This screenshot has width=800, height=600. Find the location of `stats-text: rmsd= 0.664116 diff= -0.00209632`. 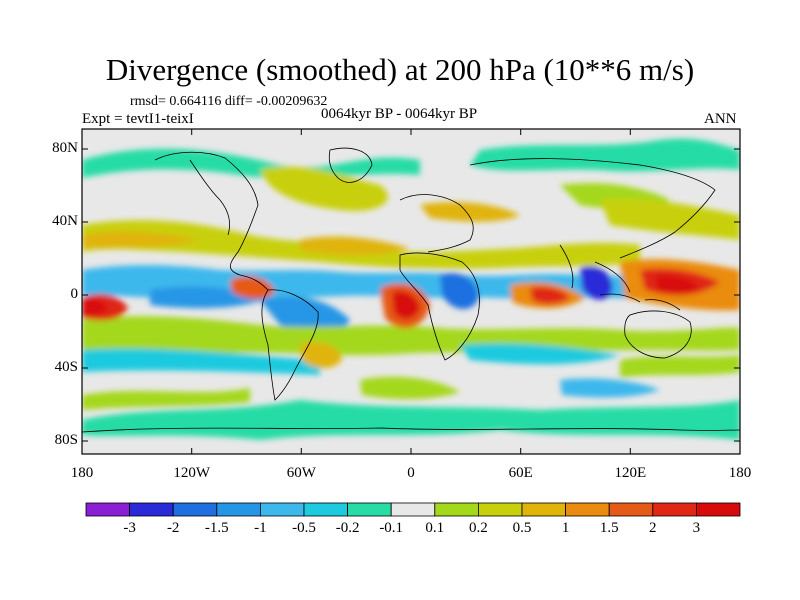

stats-text: rmsd= 0.664116 diff= -0.00209632 is located at coordinates (229, 101).